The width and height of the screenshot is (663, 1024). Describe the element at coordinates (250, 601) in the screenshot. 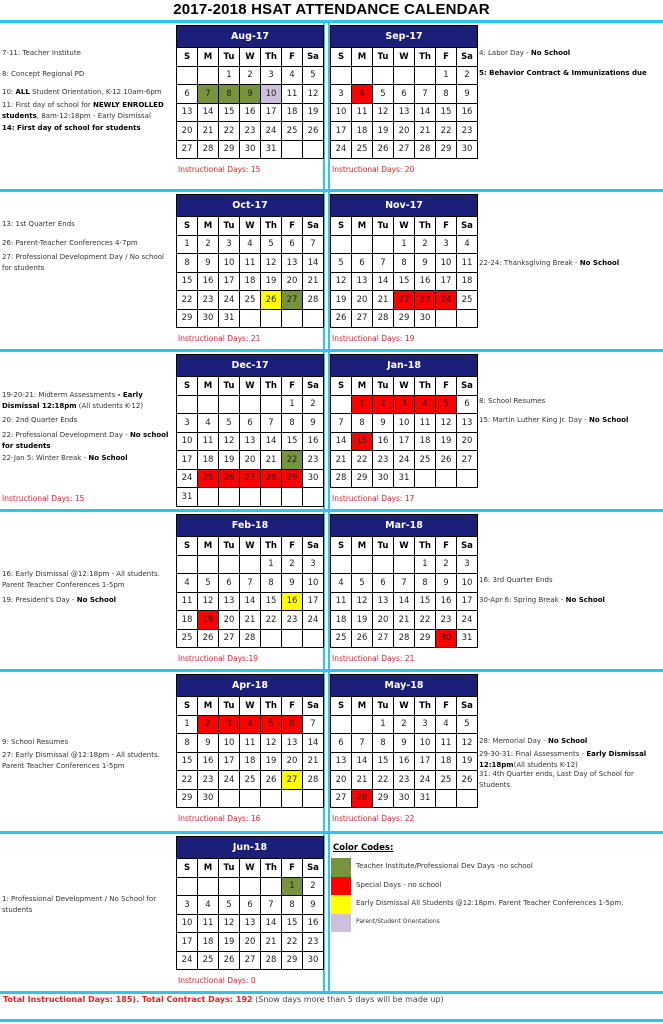

I see `day-cell: 14` at that location.